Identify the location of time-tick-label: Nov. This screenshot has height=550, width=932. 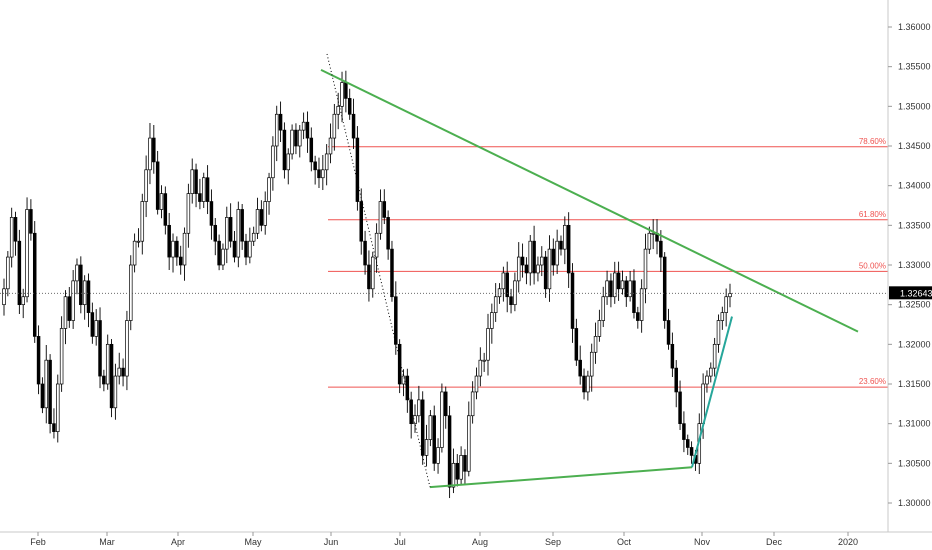
(702, 542).